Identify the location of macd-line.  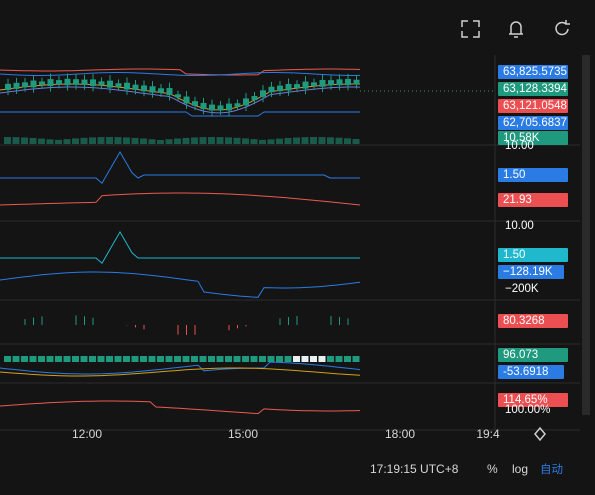
(180, 368).